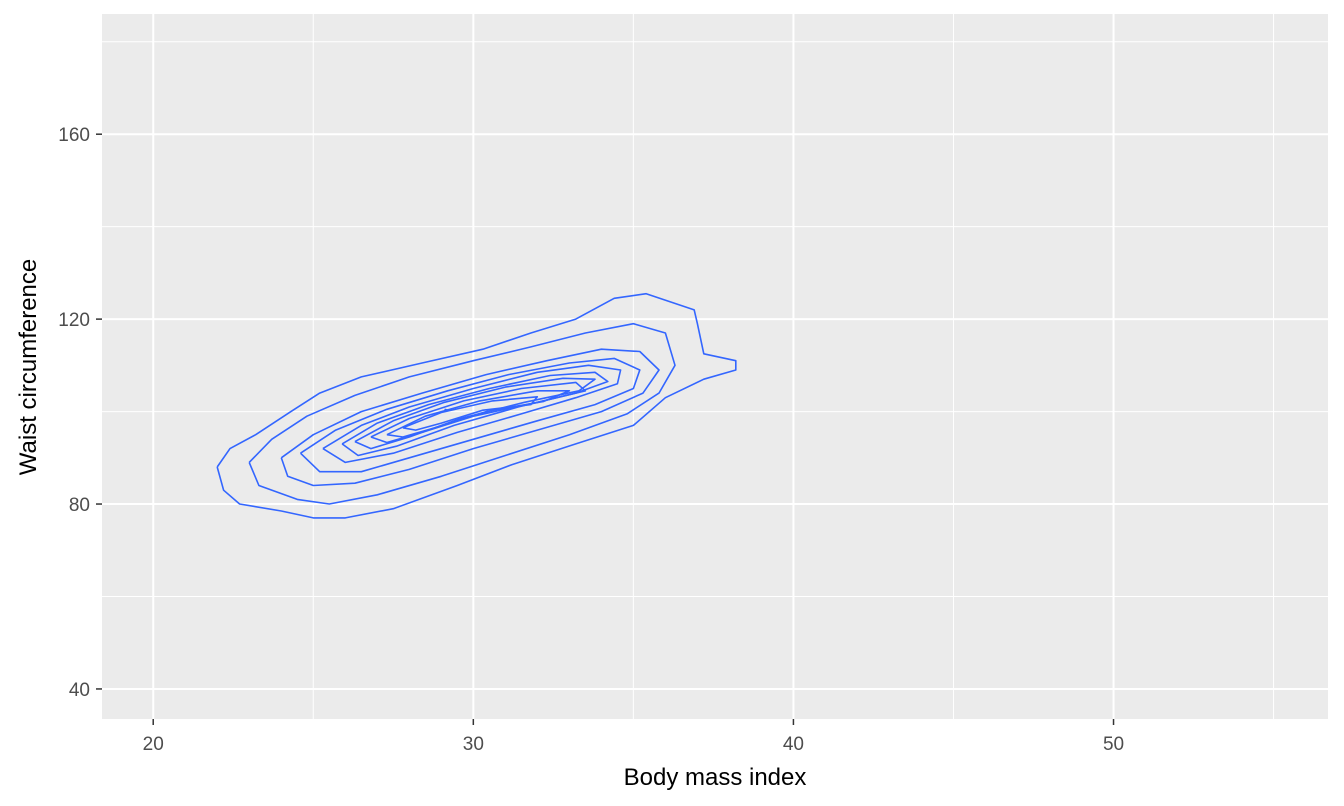 The height and width of the screenshot is (806, 1344). I want to click on x-tick-label: 50, so click(1113, 744).